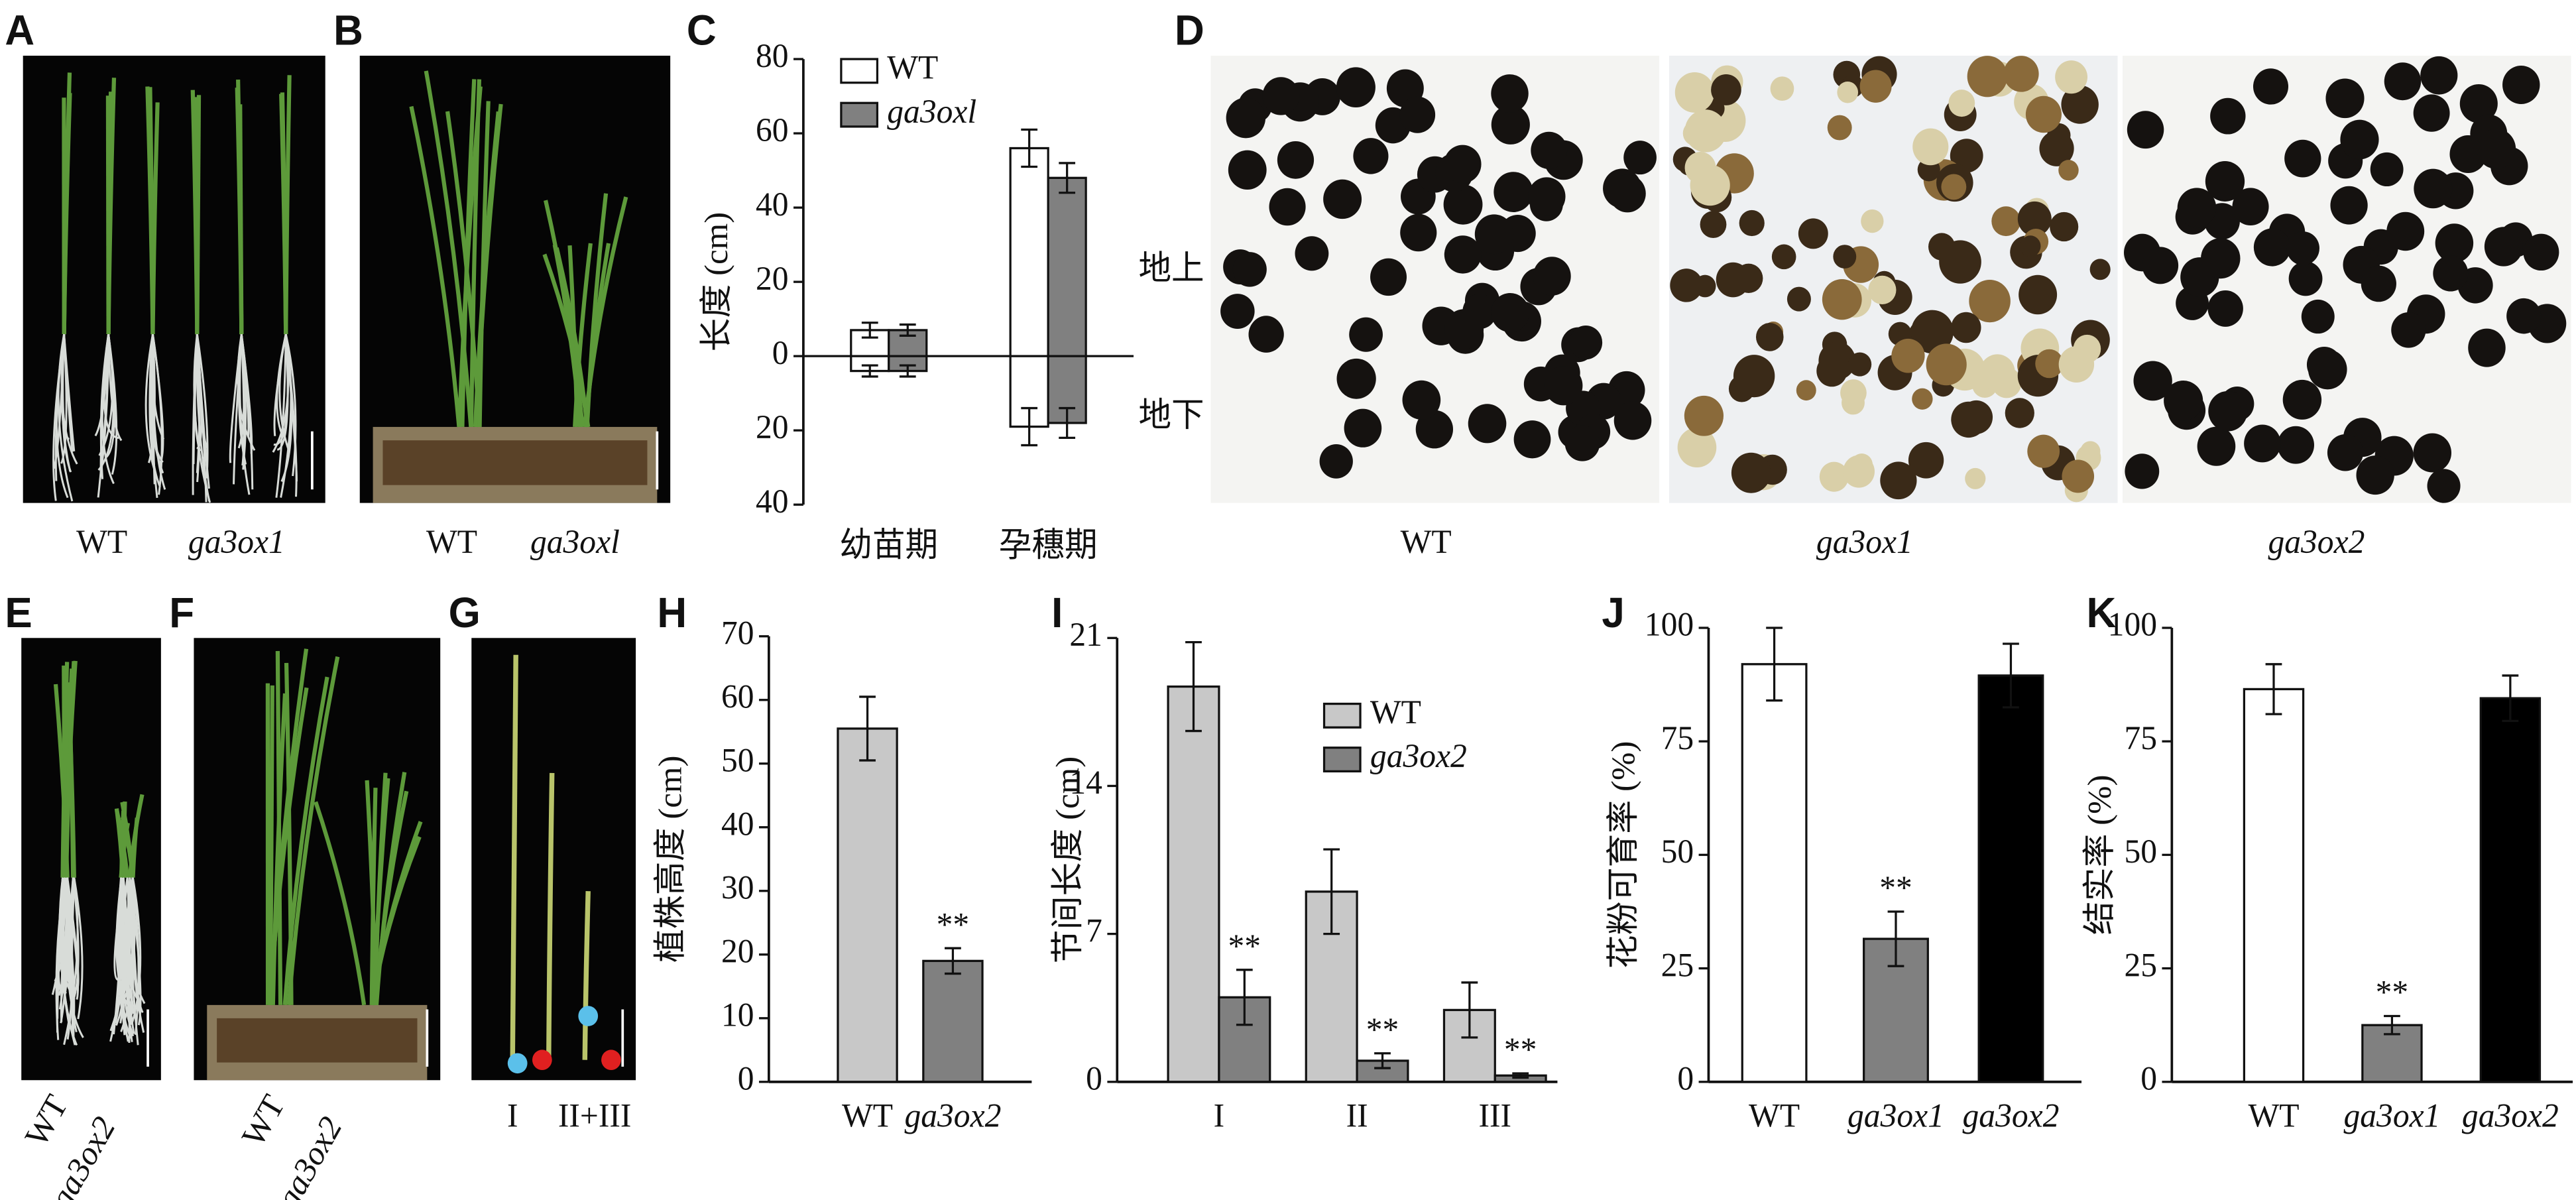 Image resolution: width=2576 pixels, height=1200 pixels. I want to click on y-axis-label: 结实率 (%), so click(2099, 855).